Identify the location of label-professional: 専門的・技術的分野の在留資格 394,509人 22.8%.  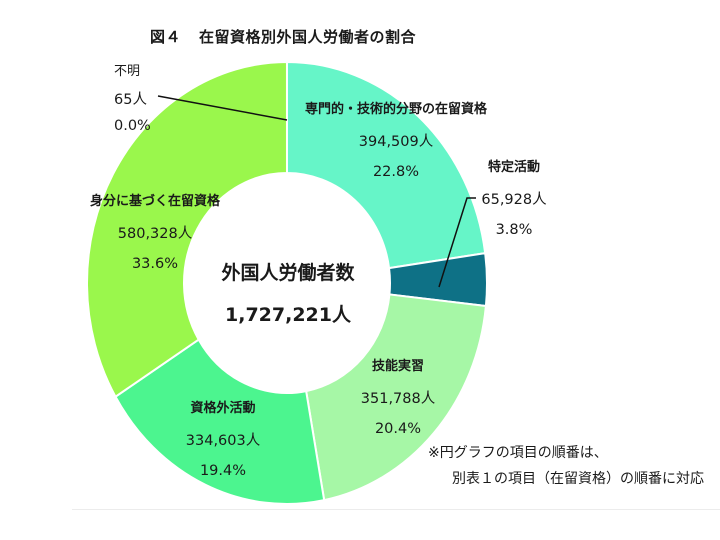
(396, 139).